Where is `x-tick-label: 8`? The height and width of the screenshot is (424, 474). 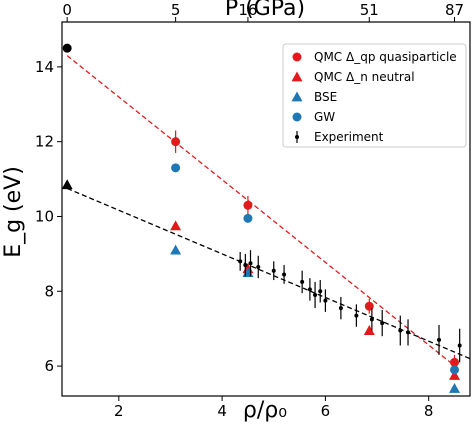
x-tick-label: 8 is located at coordinates (429, 411).